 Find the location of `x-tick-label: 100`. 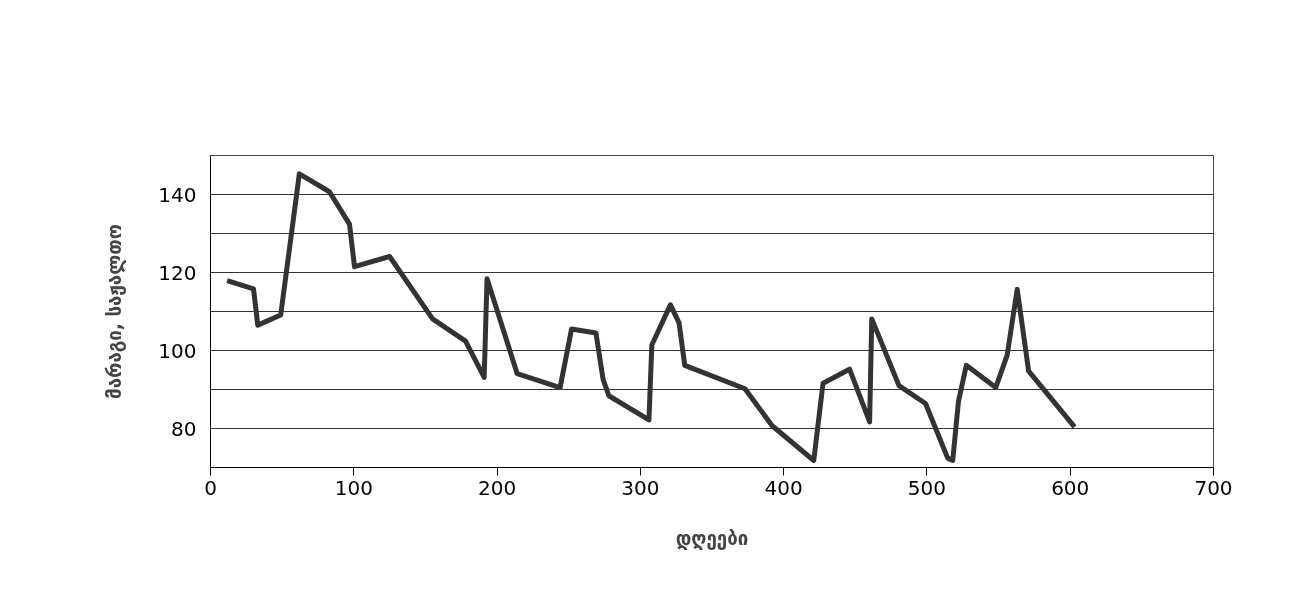

x-tick-label: 100 is located at coordinates (353, 487).